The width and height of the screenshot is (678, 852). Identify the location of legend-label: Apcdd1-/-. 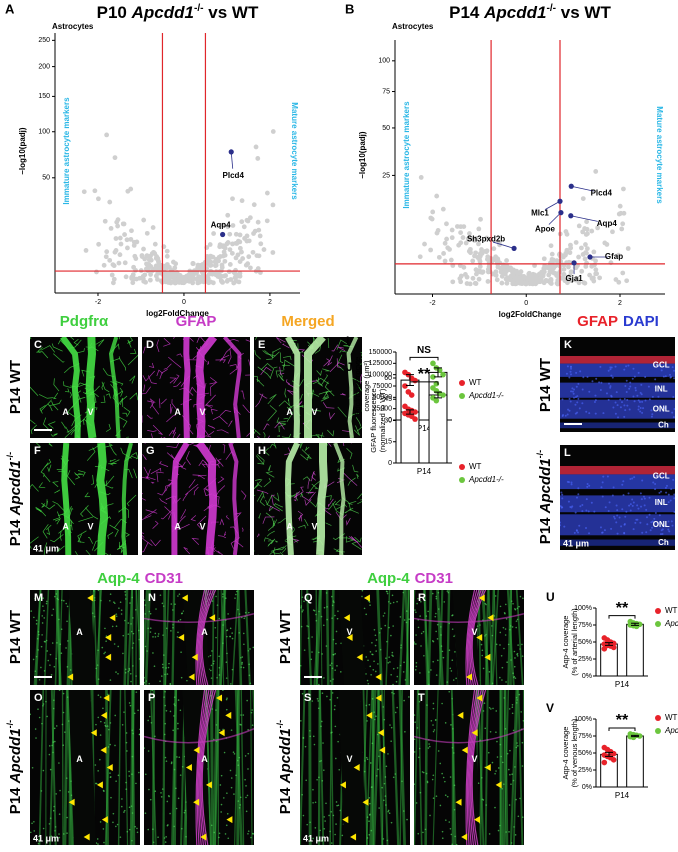
(486, 395).